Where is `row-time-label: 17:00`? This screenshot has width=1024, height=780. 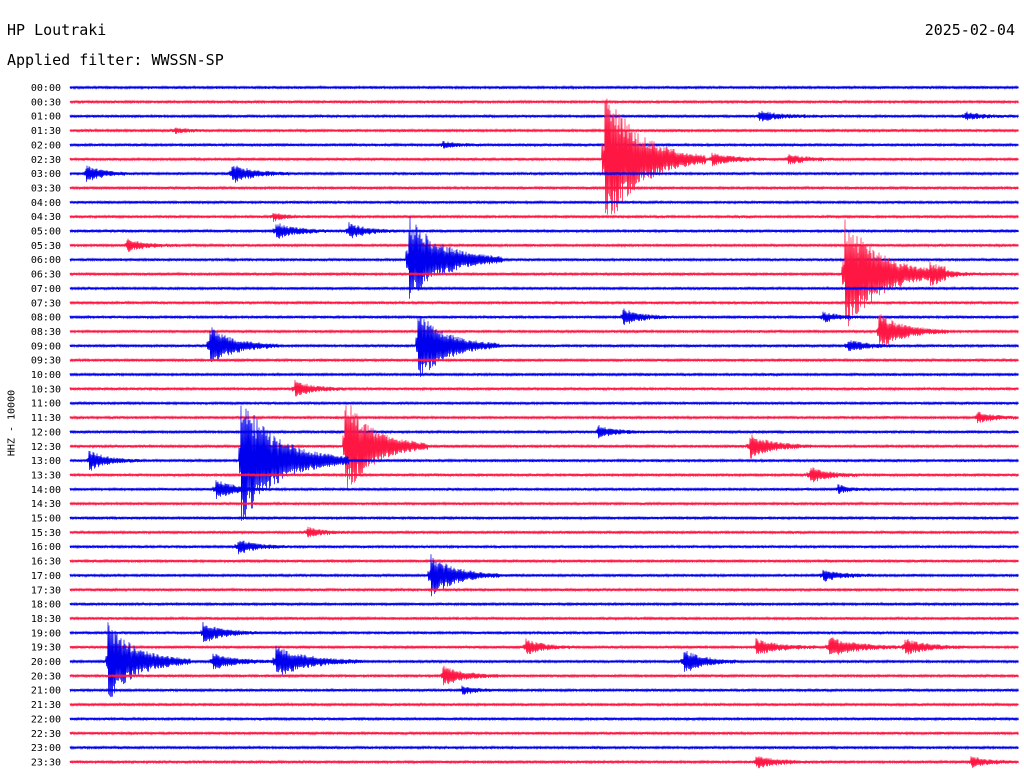 row-time-label: 17:00 is located at coordinates (46, 576).